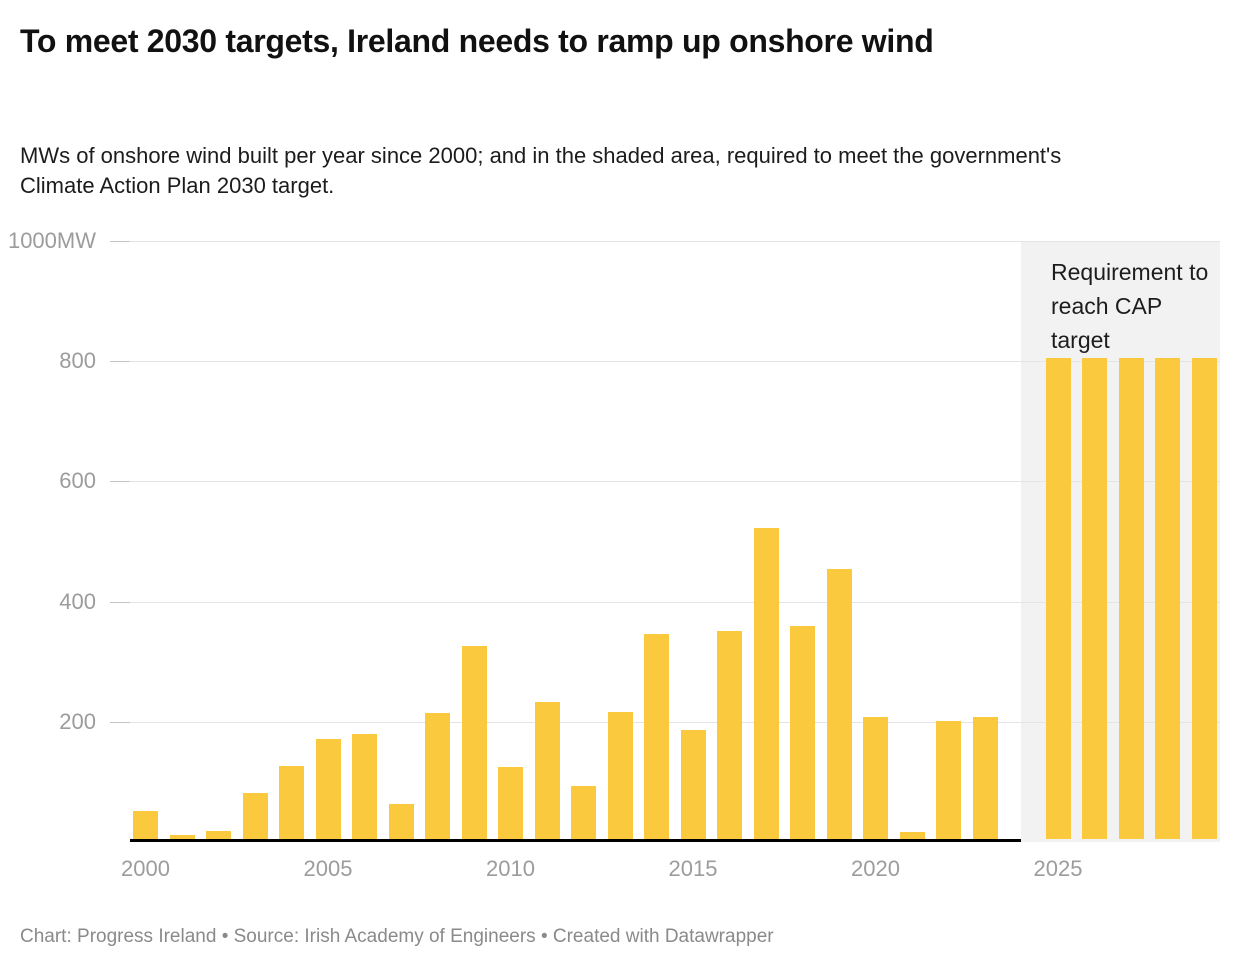 The width and height of the screenshot is (1240, 974). I want to click on cap-target-annotation: Requirement to reach CAP target, so click(1130, 306).